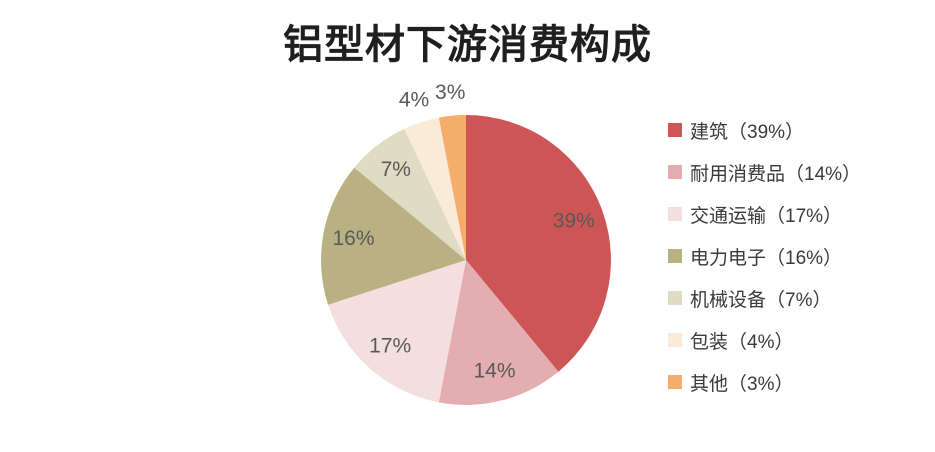  What do you see at coordinates (742, 342) in the screenshot?
I see `legend-label: 包装（4%）` at bounding box center [742, 342].